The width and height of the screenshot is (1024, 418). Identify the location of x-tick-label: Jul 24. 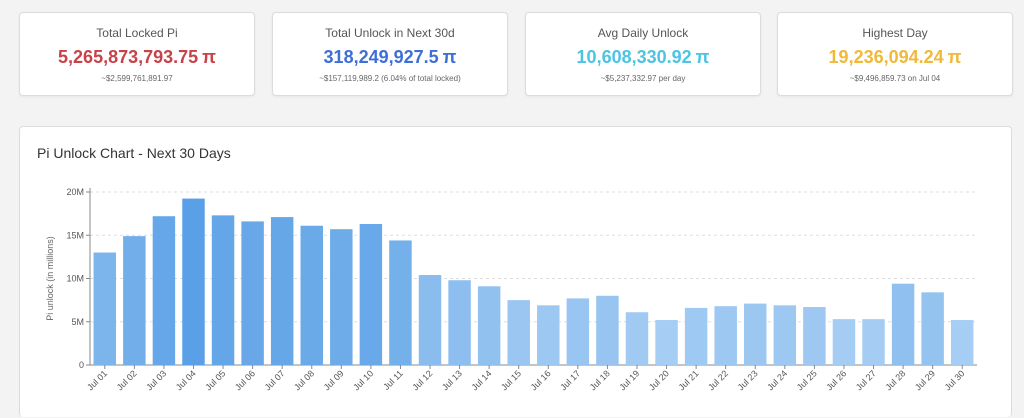
(777, 380).